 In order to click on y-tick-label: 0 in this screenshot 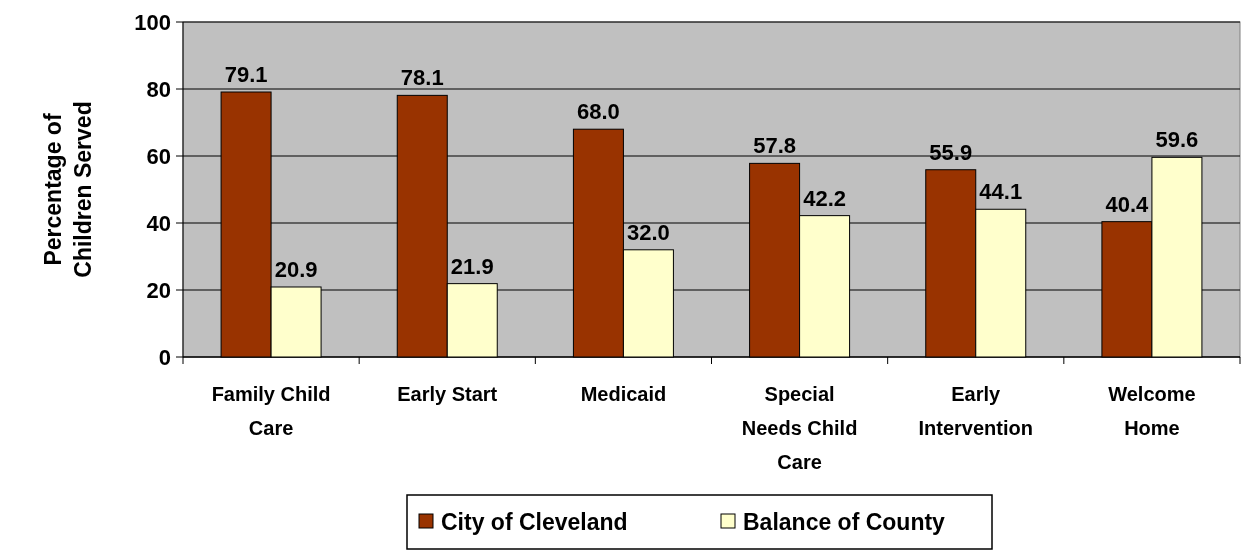, I will do `click(164, 357)`.